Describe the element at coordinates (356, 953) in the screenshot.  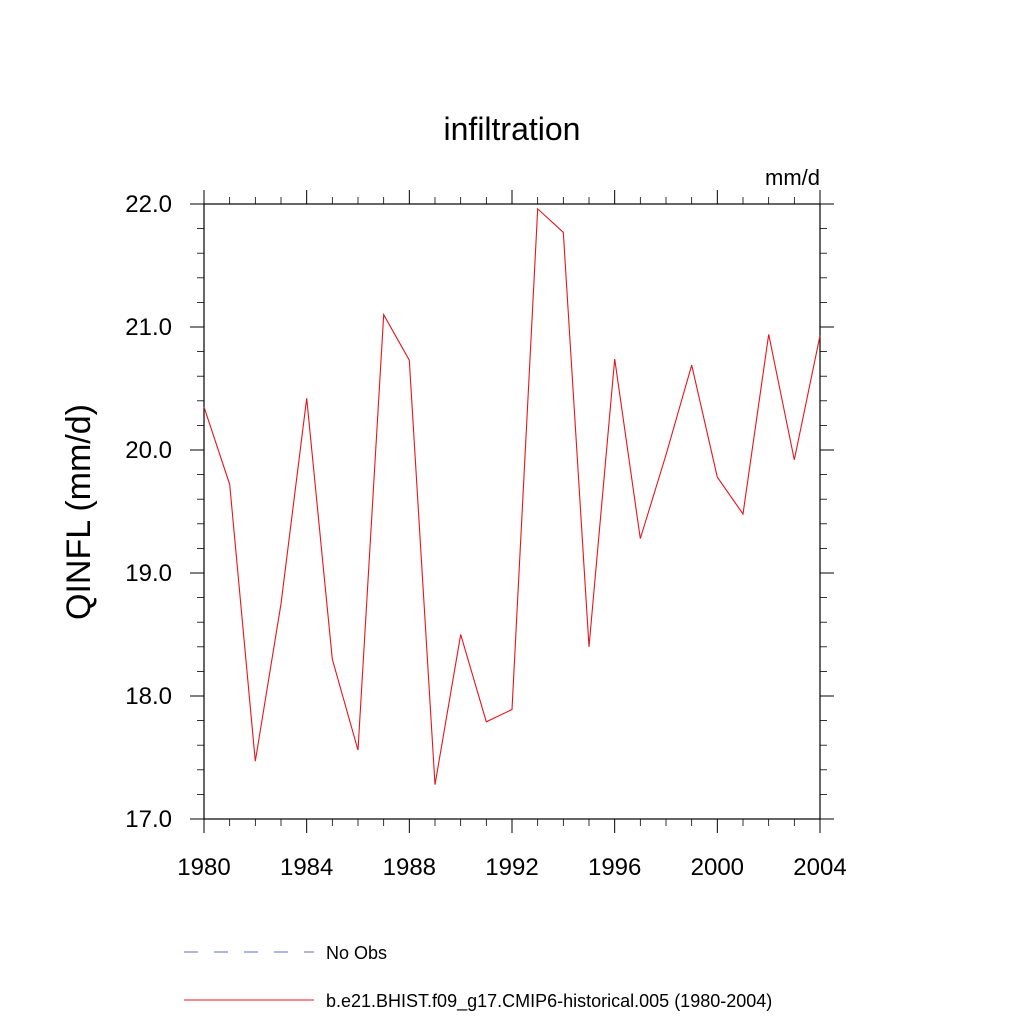
I see `legend-label: No Obs` at that location.